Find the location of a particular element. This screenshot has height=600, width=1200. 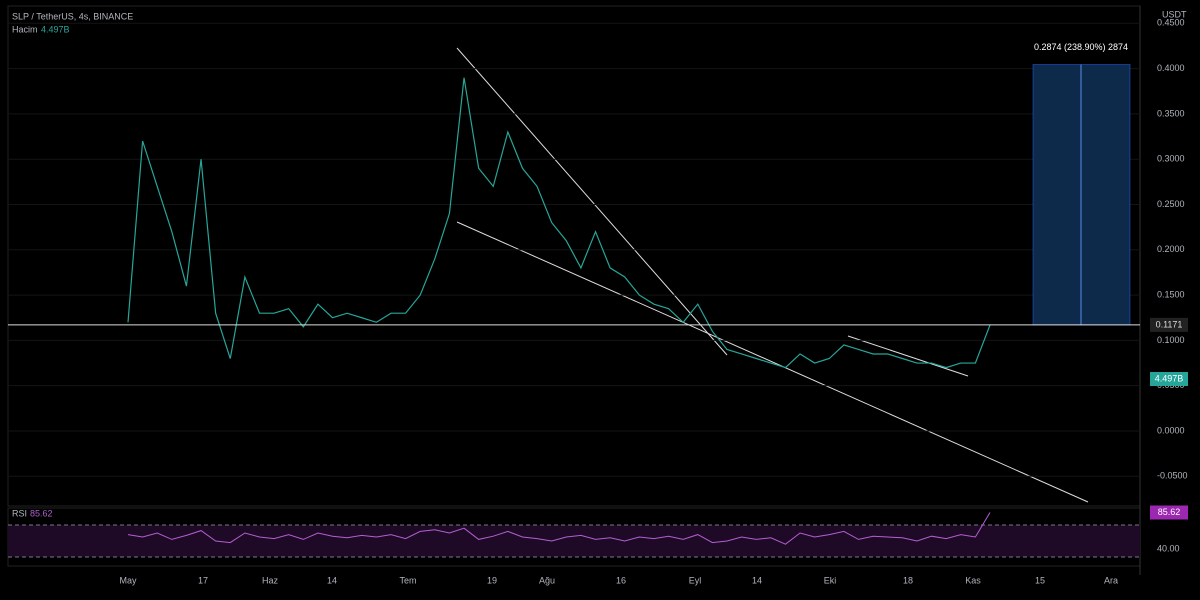

volume-tag is located at coordinates (1169, 379).